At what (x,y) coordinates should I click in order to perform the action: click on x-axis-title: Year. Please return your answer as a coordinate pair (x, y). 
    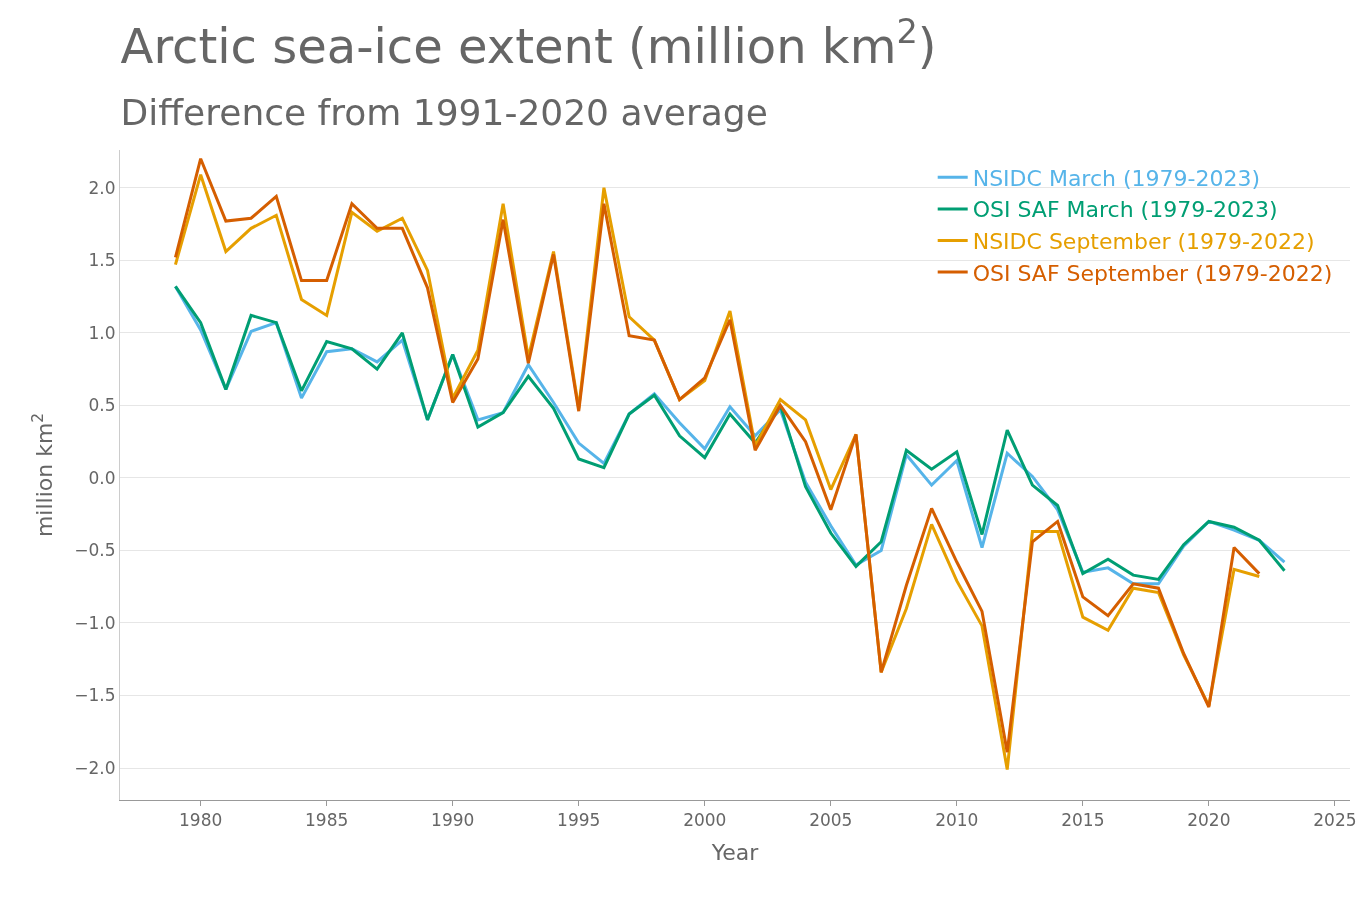
    Looking at the image, I should click on (735, 853).